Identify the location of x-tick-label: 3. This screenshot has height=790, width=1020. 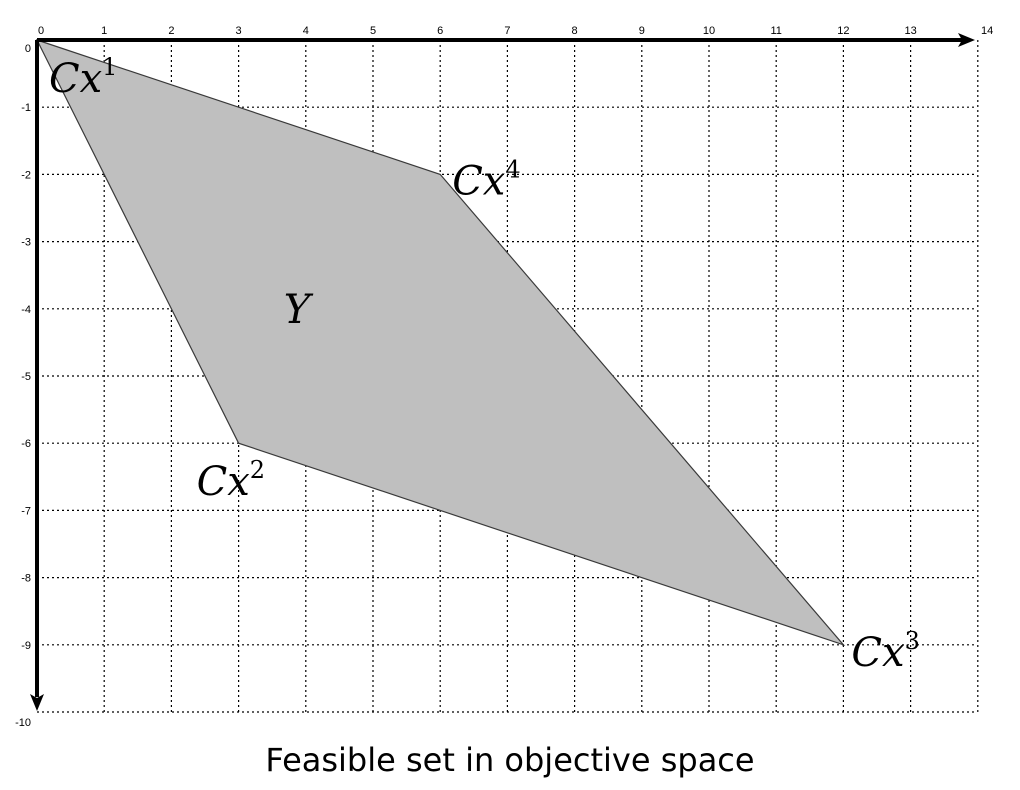
(239, 31).